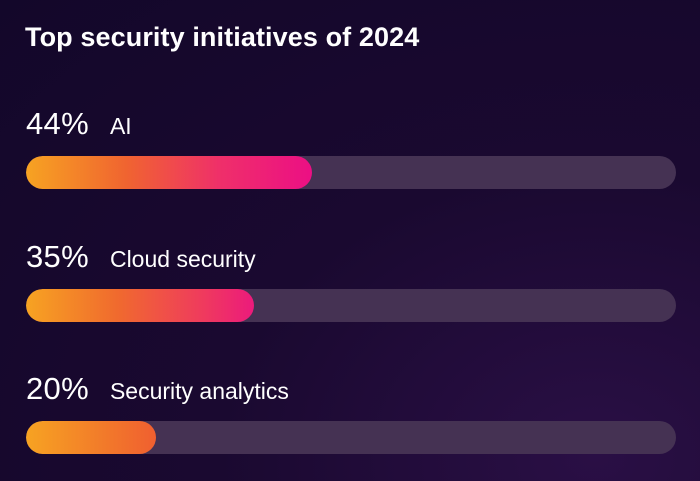  Describe the element at coordinates (120, 126) in the screenshot. I see `category-label-ai: AI` at that location.